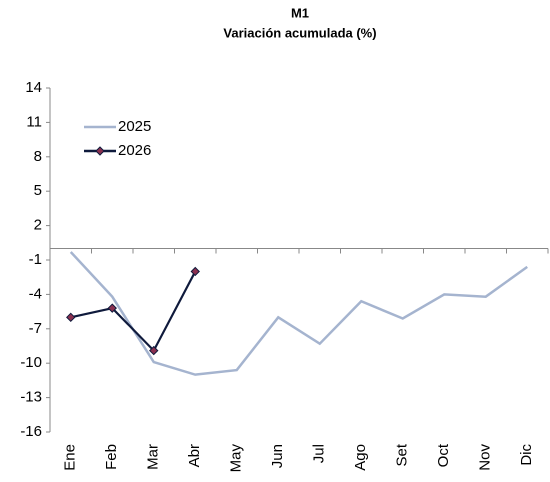  I want to click on legend-label: 2025, so click(134, 126).